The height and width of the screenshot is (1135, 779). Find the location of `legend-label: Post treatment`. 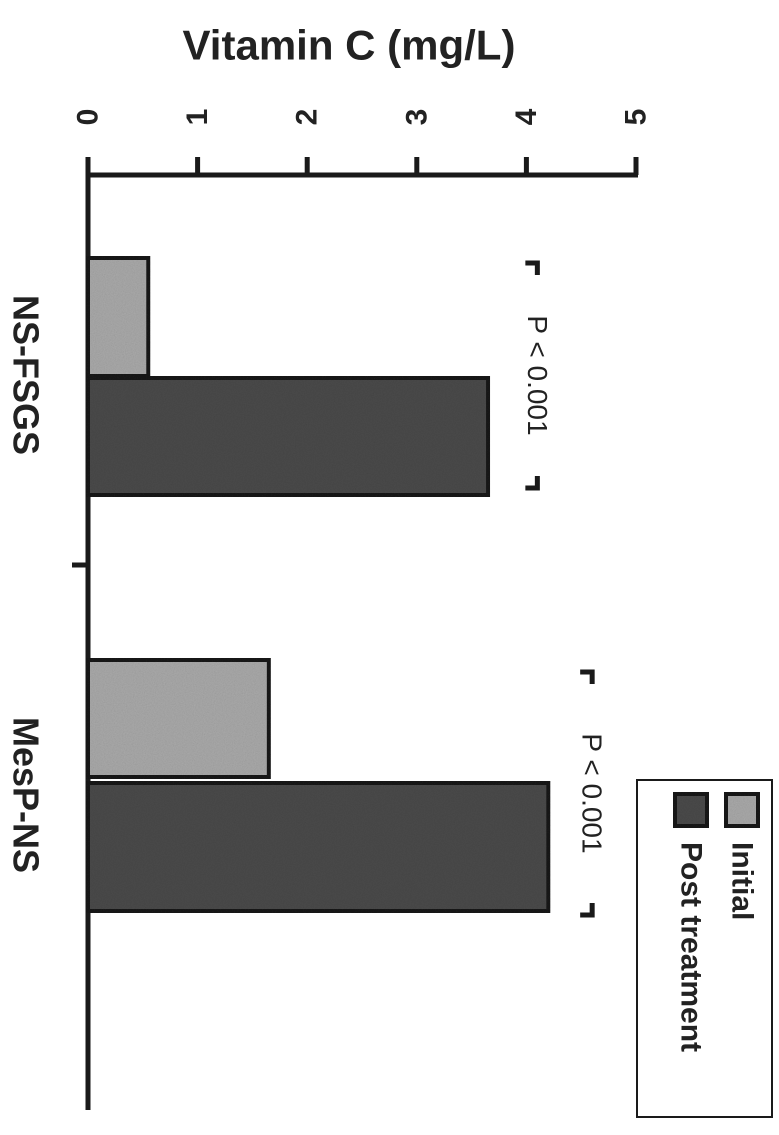

legend-label: Post treatment is located at coordinates (691, 947).